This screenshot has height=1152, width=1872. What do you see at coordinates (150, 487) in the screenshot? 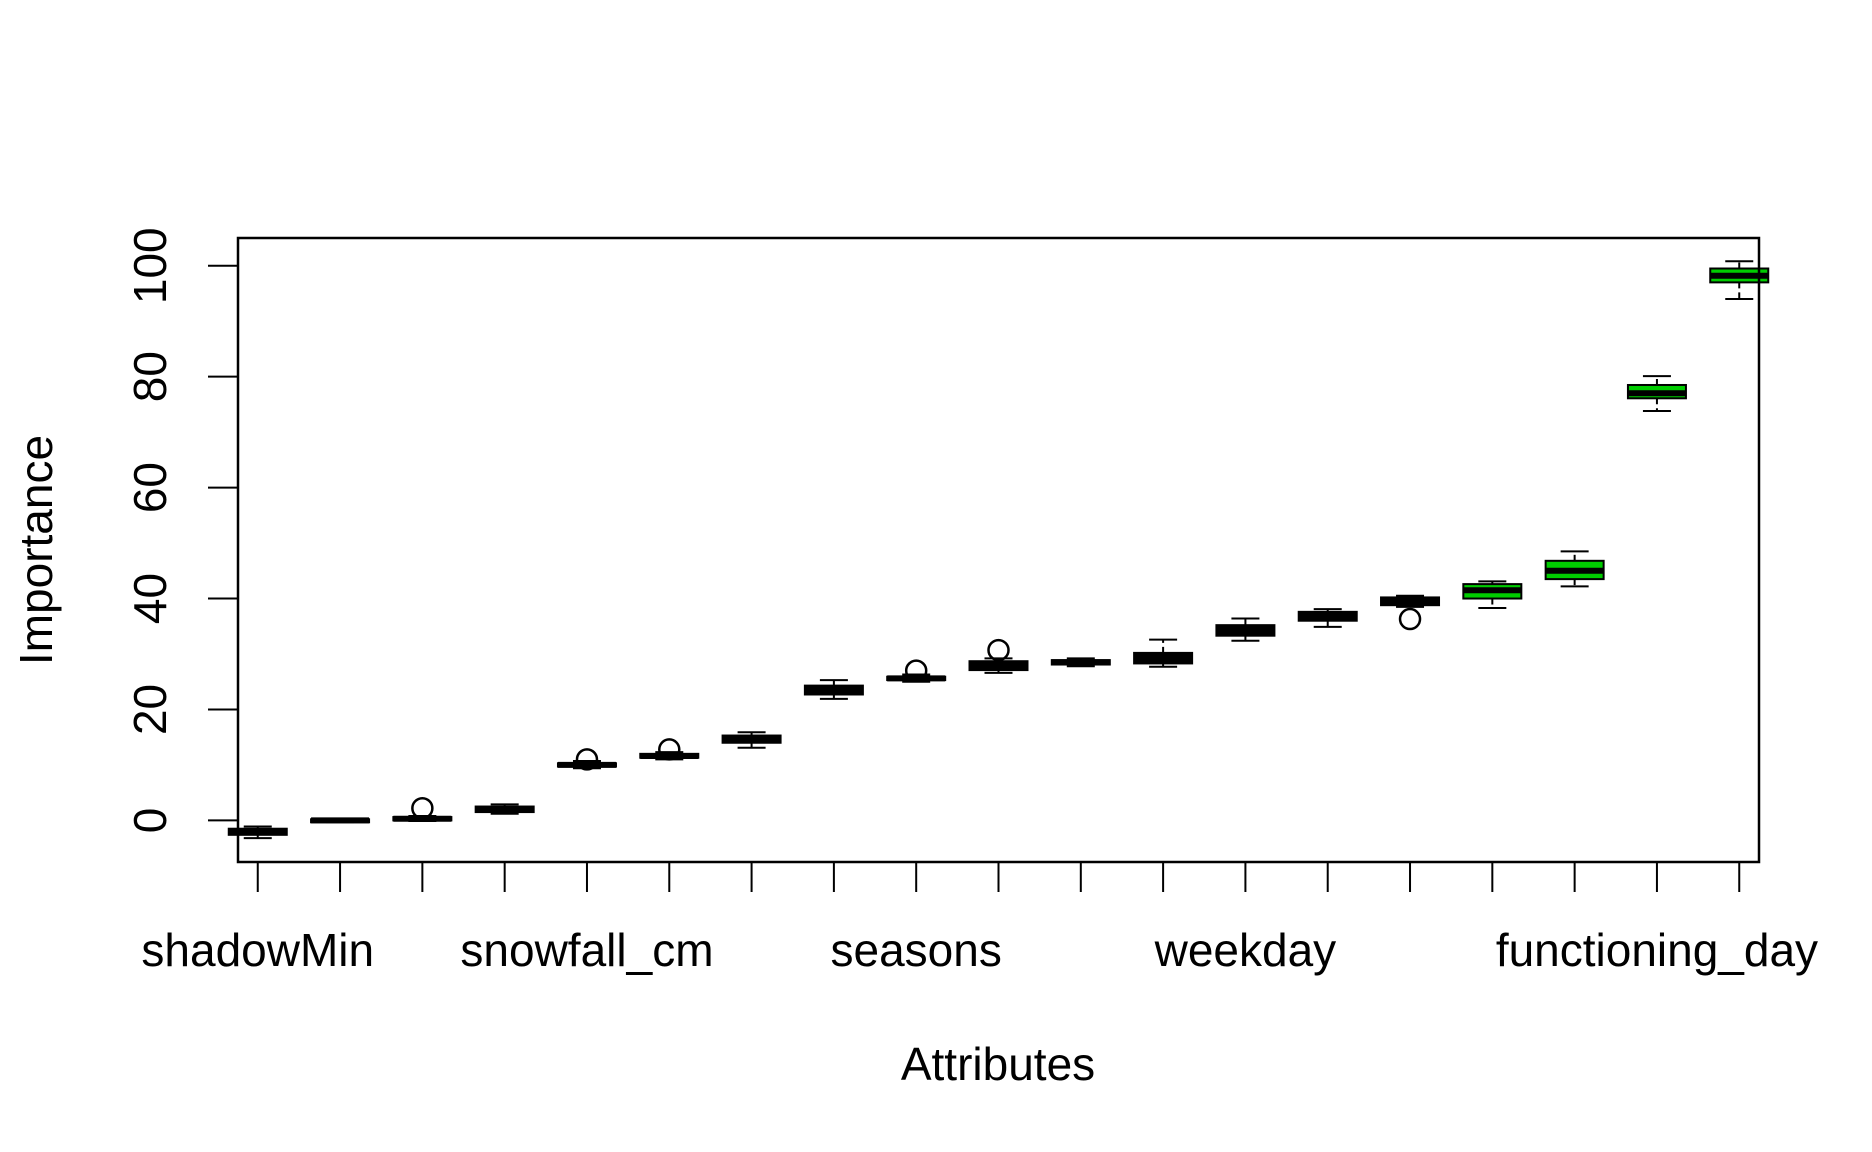
I see `y-tick-label: 60` at bounding box center [150, 487].